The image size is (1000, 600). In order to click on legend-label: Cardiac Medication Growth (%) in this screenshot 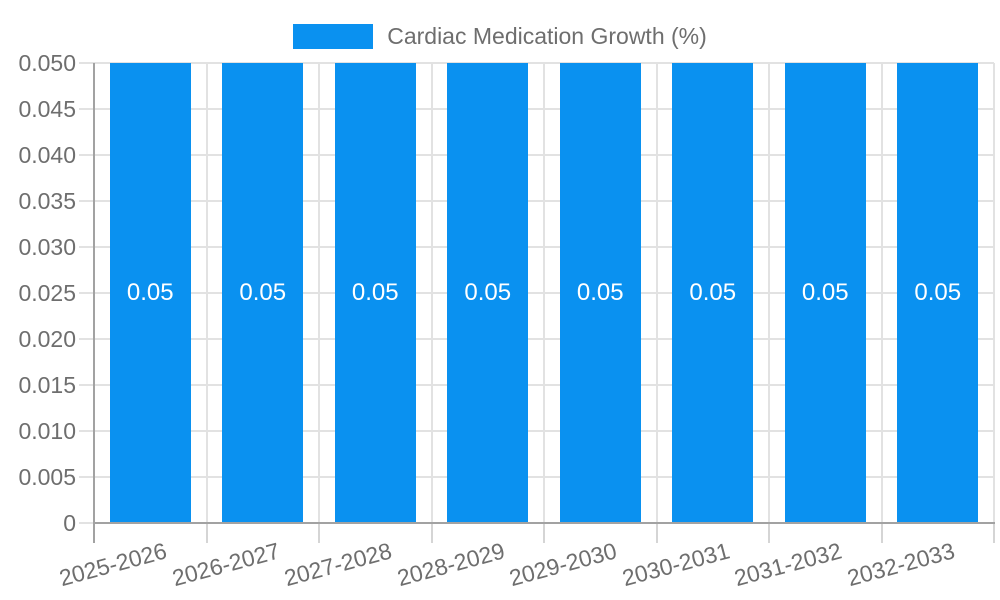, I will do `click(547, 35)`.